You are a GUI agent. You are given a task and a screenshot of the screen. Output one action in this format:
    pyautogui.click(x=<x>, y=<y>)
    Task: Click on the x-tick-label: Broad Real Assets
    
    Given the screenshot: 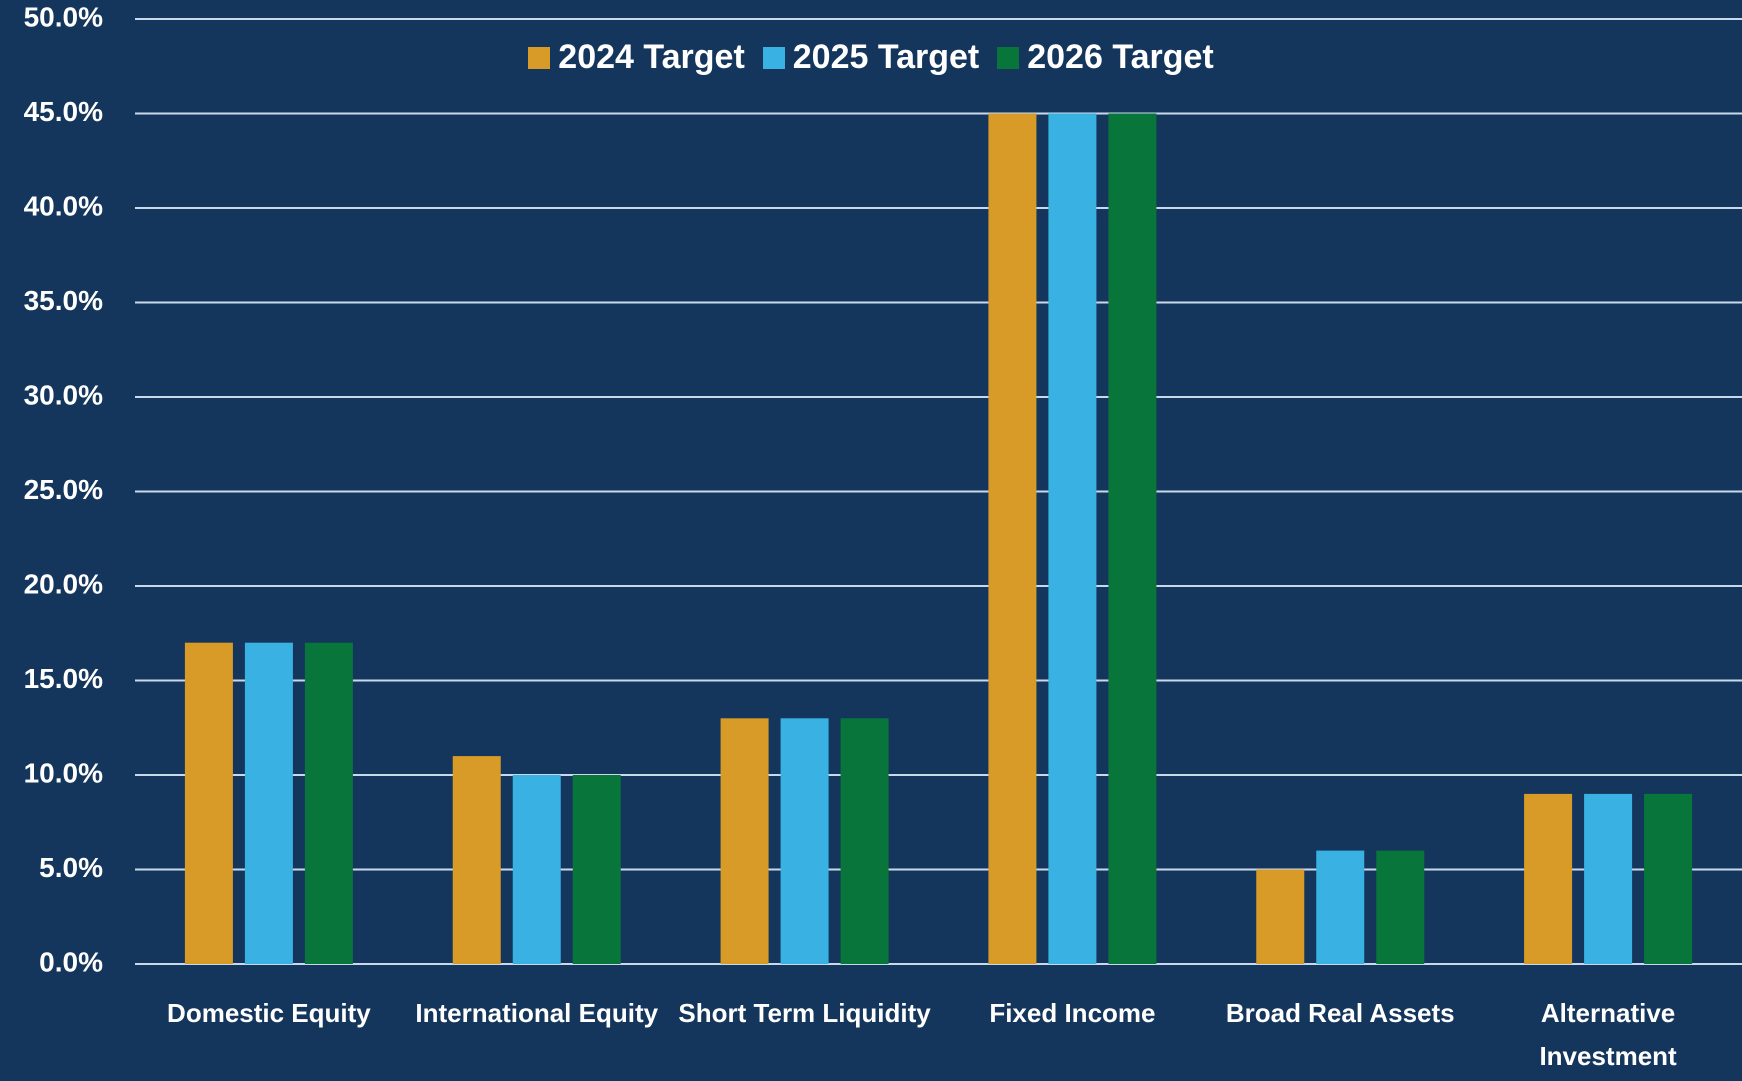 What is the action you would take?
    pyautogui.click(x=1340, y=1013)
    